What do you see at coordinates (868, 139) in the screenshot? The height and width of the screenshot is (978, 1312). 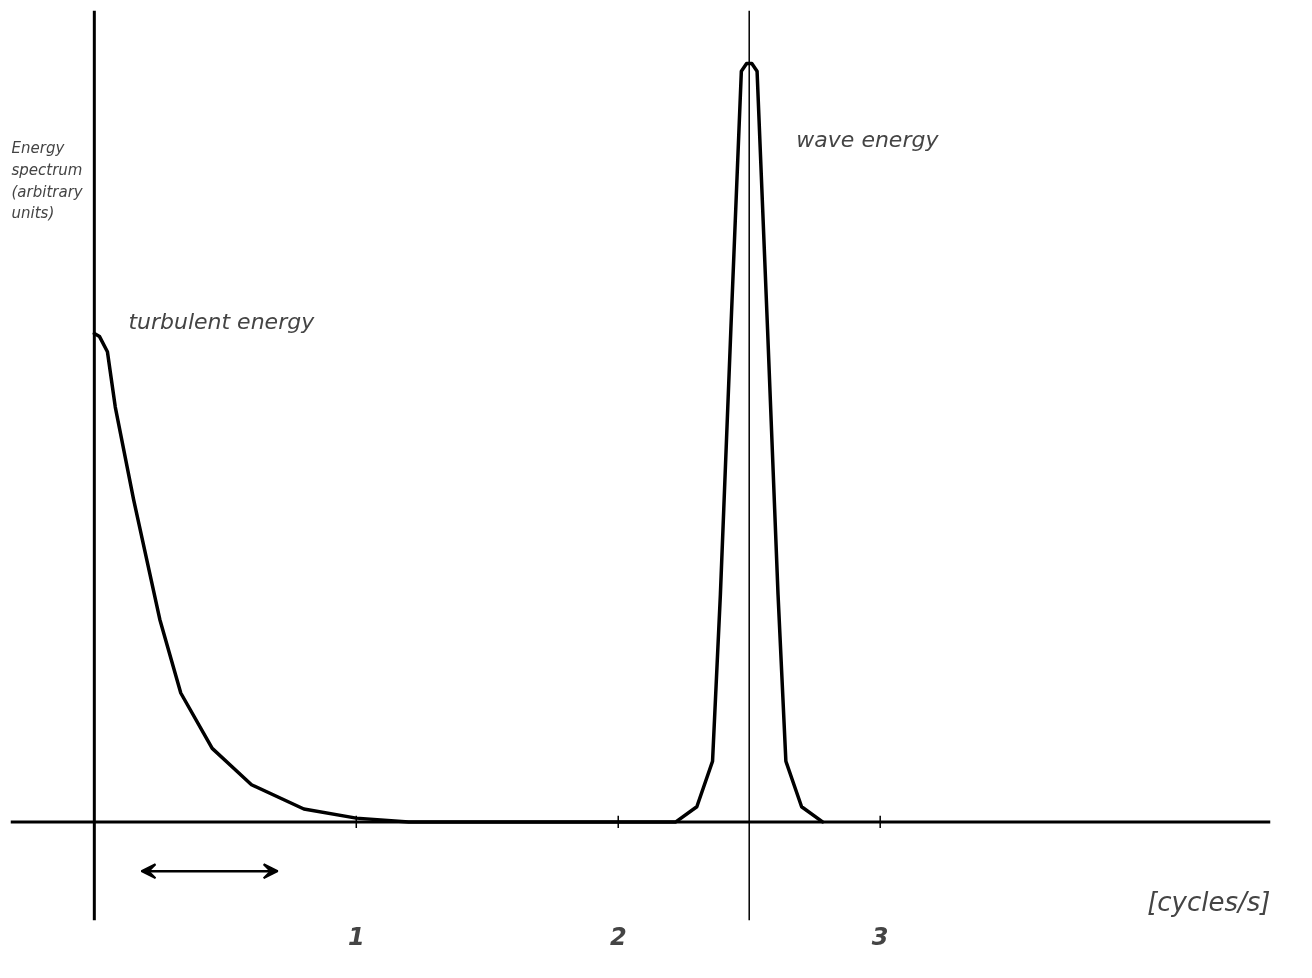 I see `annotation: wave energy` at bounding box center [868, 139].